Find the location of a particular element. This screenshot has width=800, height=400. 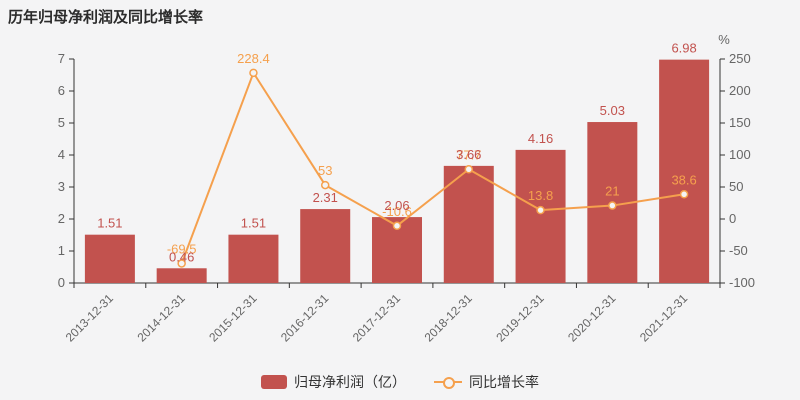

line-value-label: 53 is located at coordinates (325, 170).